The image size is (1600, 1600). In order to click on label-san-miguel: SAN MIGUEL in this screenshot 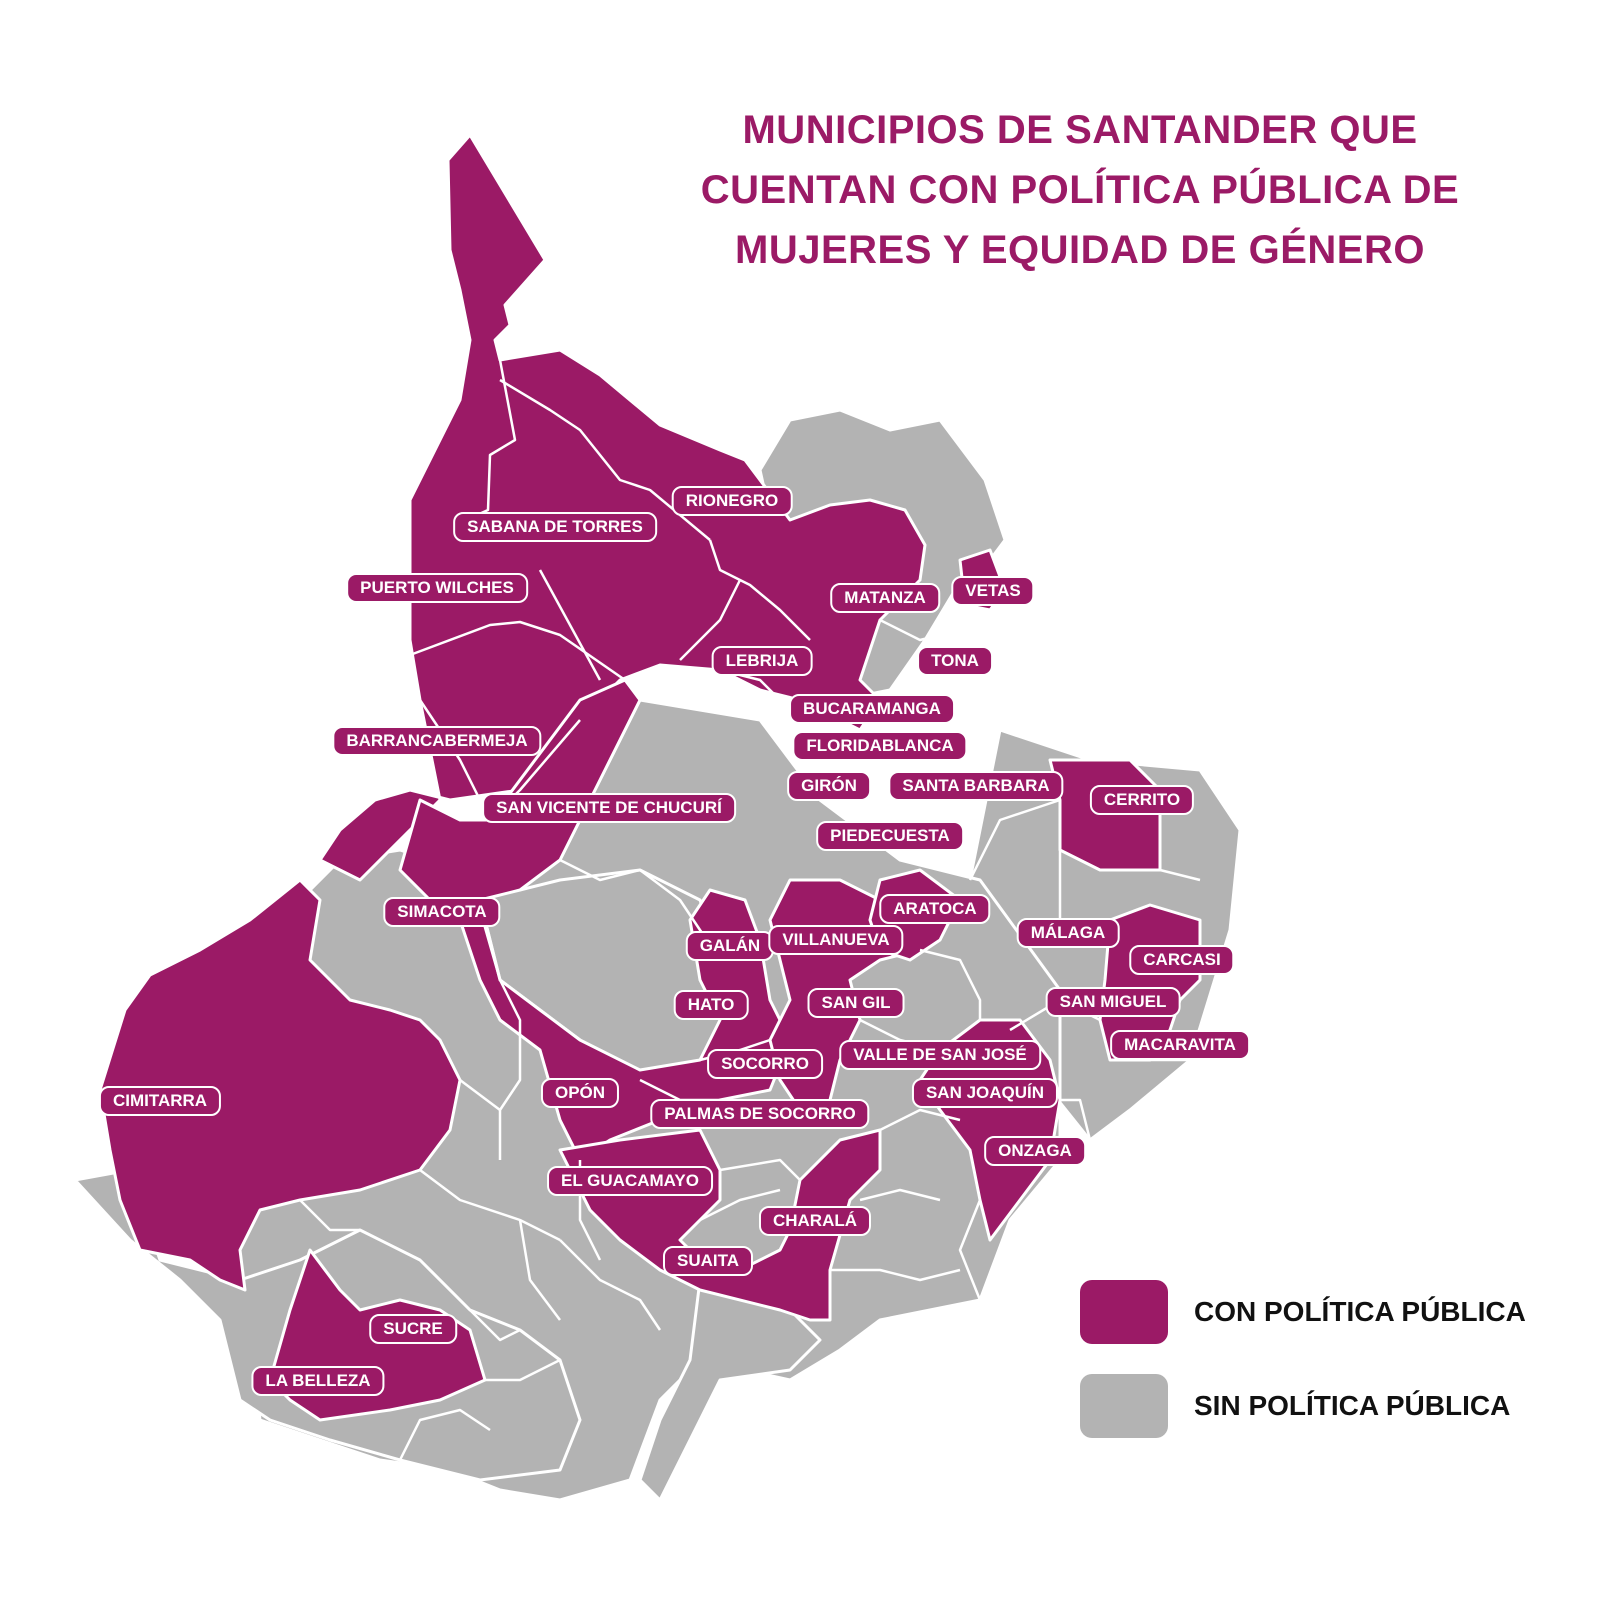, I will do `click(1113, 1002)`.